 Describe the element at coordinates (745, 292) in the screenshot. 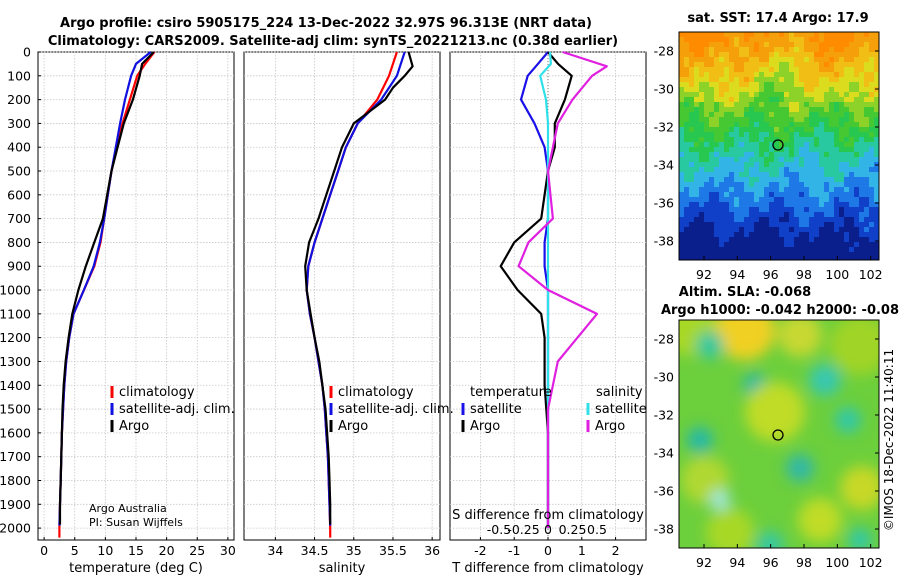

I see `sla-map-title-line1: Altim. SLA: -0.068` at that location.